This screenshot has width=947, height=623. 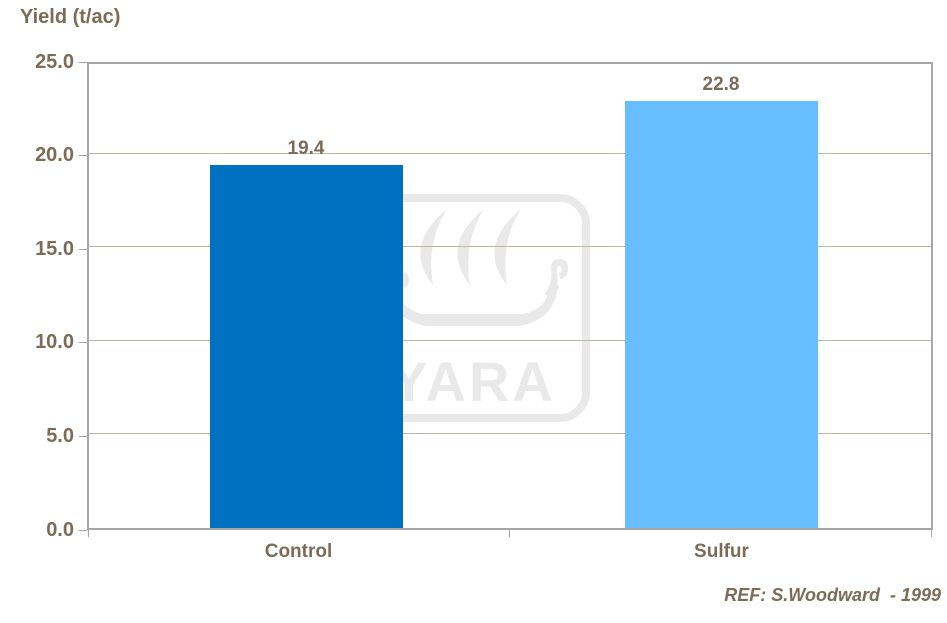 I want to click on y-axis-row: 25.0, so click(x=43, y=62).